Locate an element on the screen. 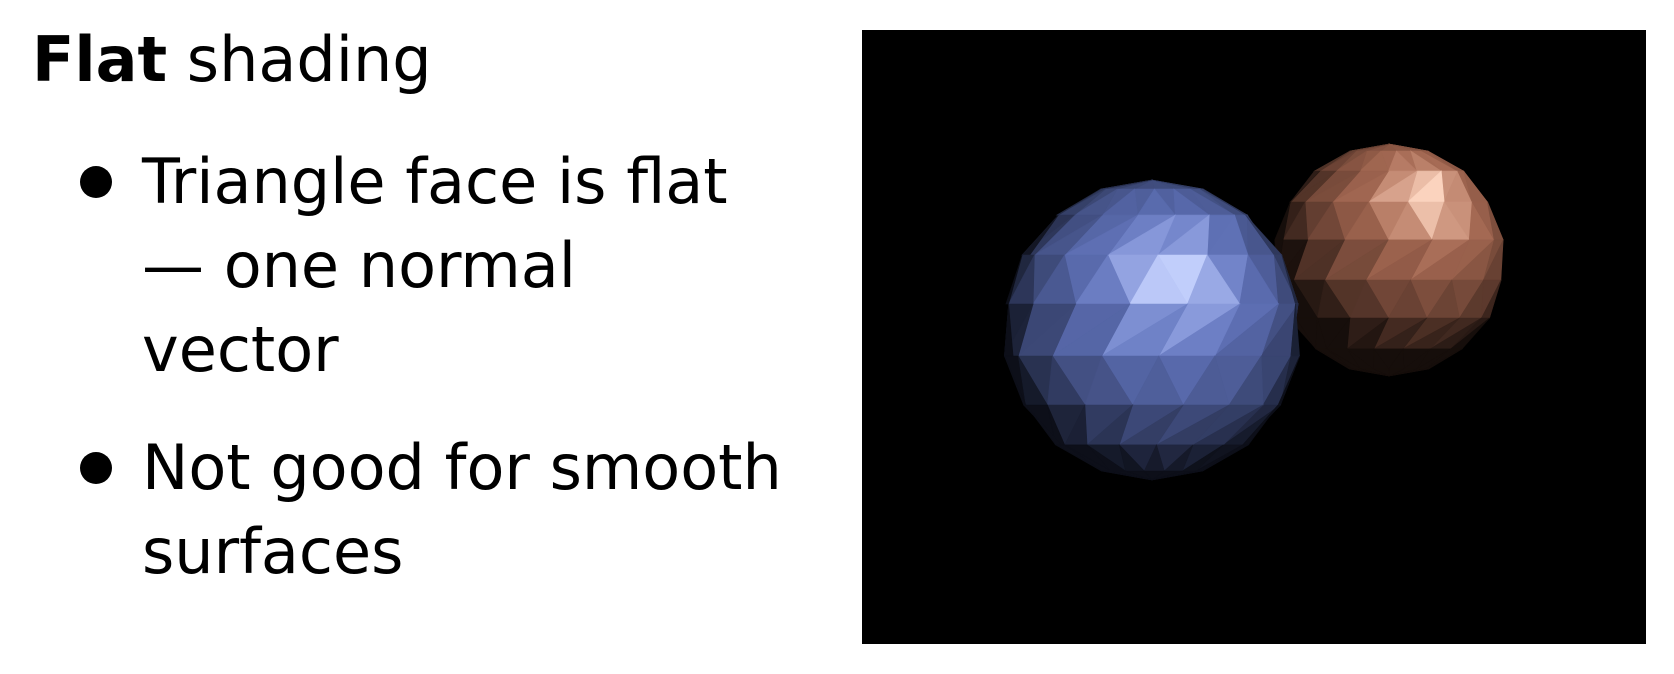  slide-title: Flat shading is located at coordinates (232, 60).